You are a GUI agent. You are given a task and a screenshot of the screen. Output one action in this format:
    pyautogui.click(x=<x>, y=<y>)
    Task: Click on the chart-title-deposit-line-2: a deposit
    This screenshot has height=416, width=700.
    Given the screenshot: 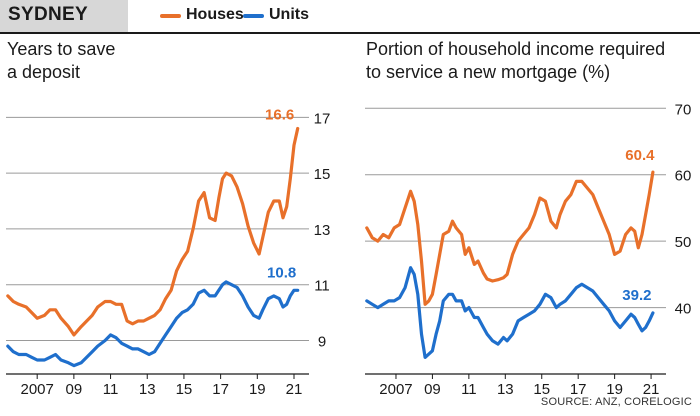 What is the action you would take?
    pyautogui.click(x=44, y=72)
    